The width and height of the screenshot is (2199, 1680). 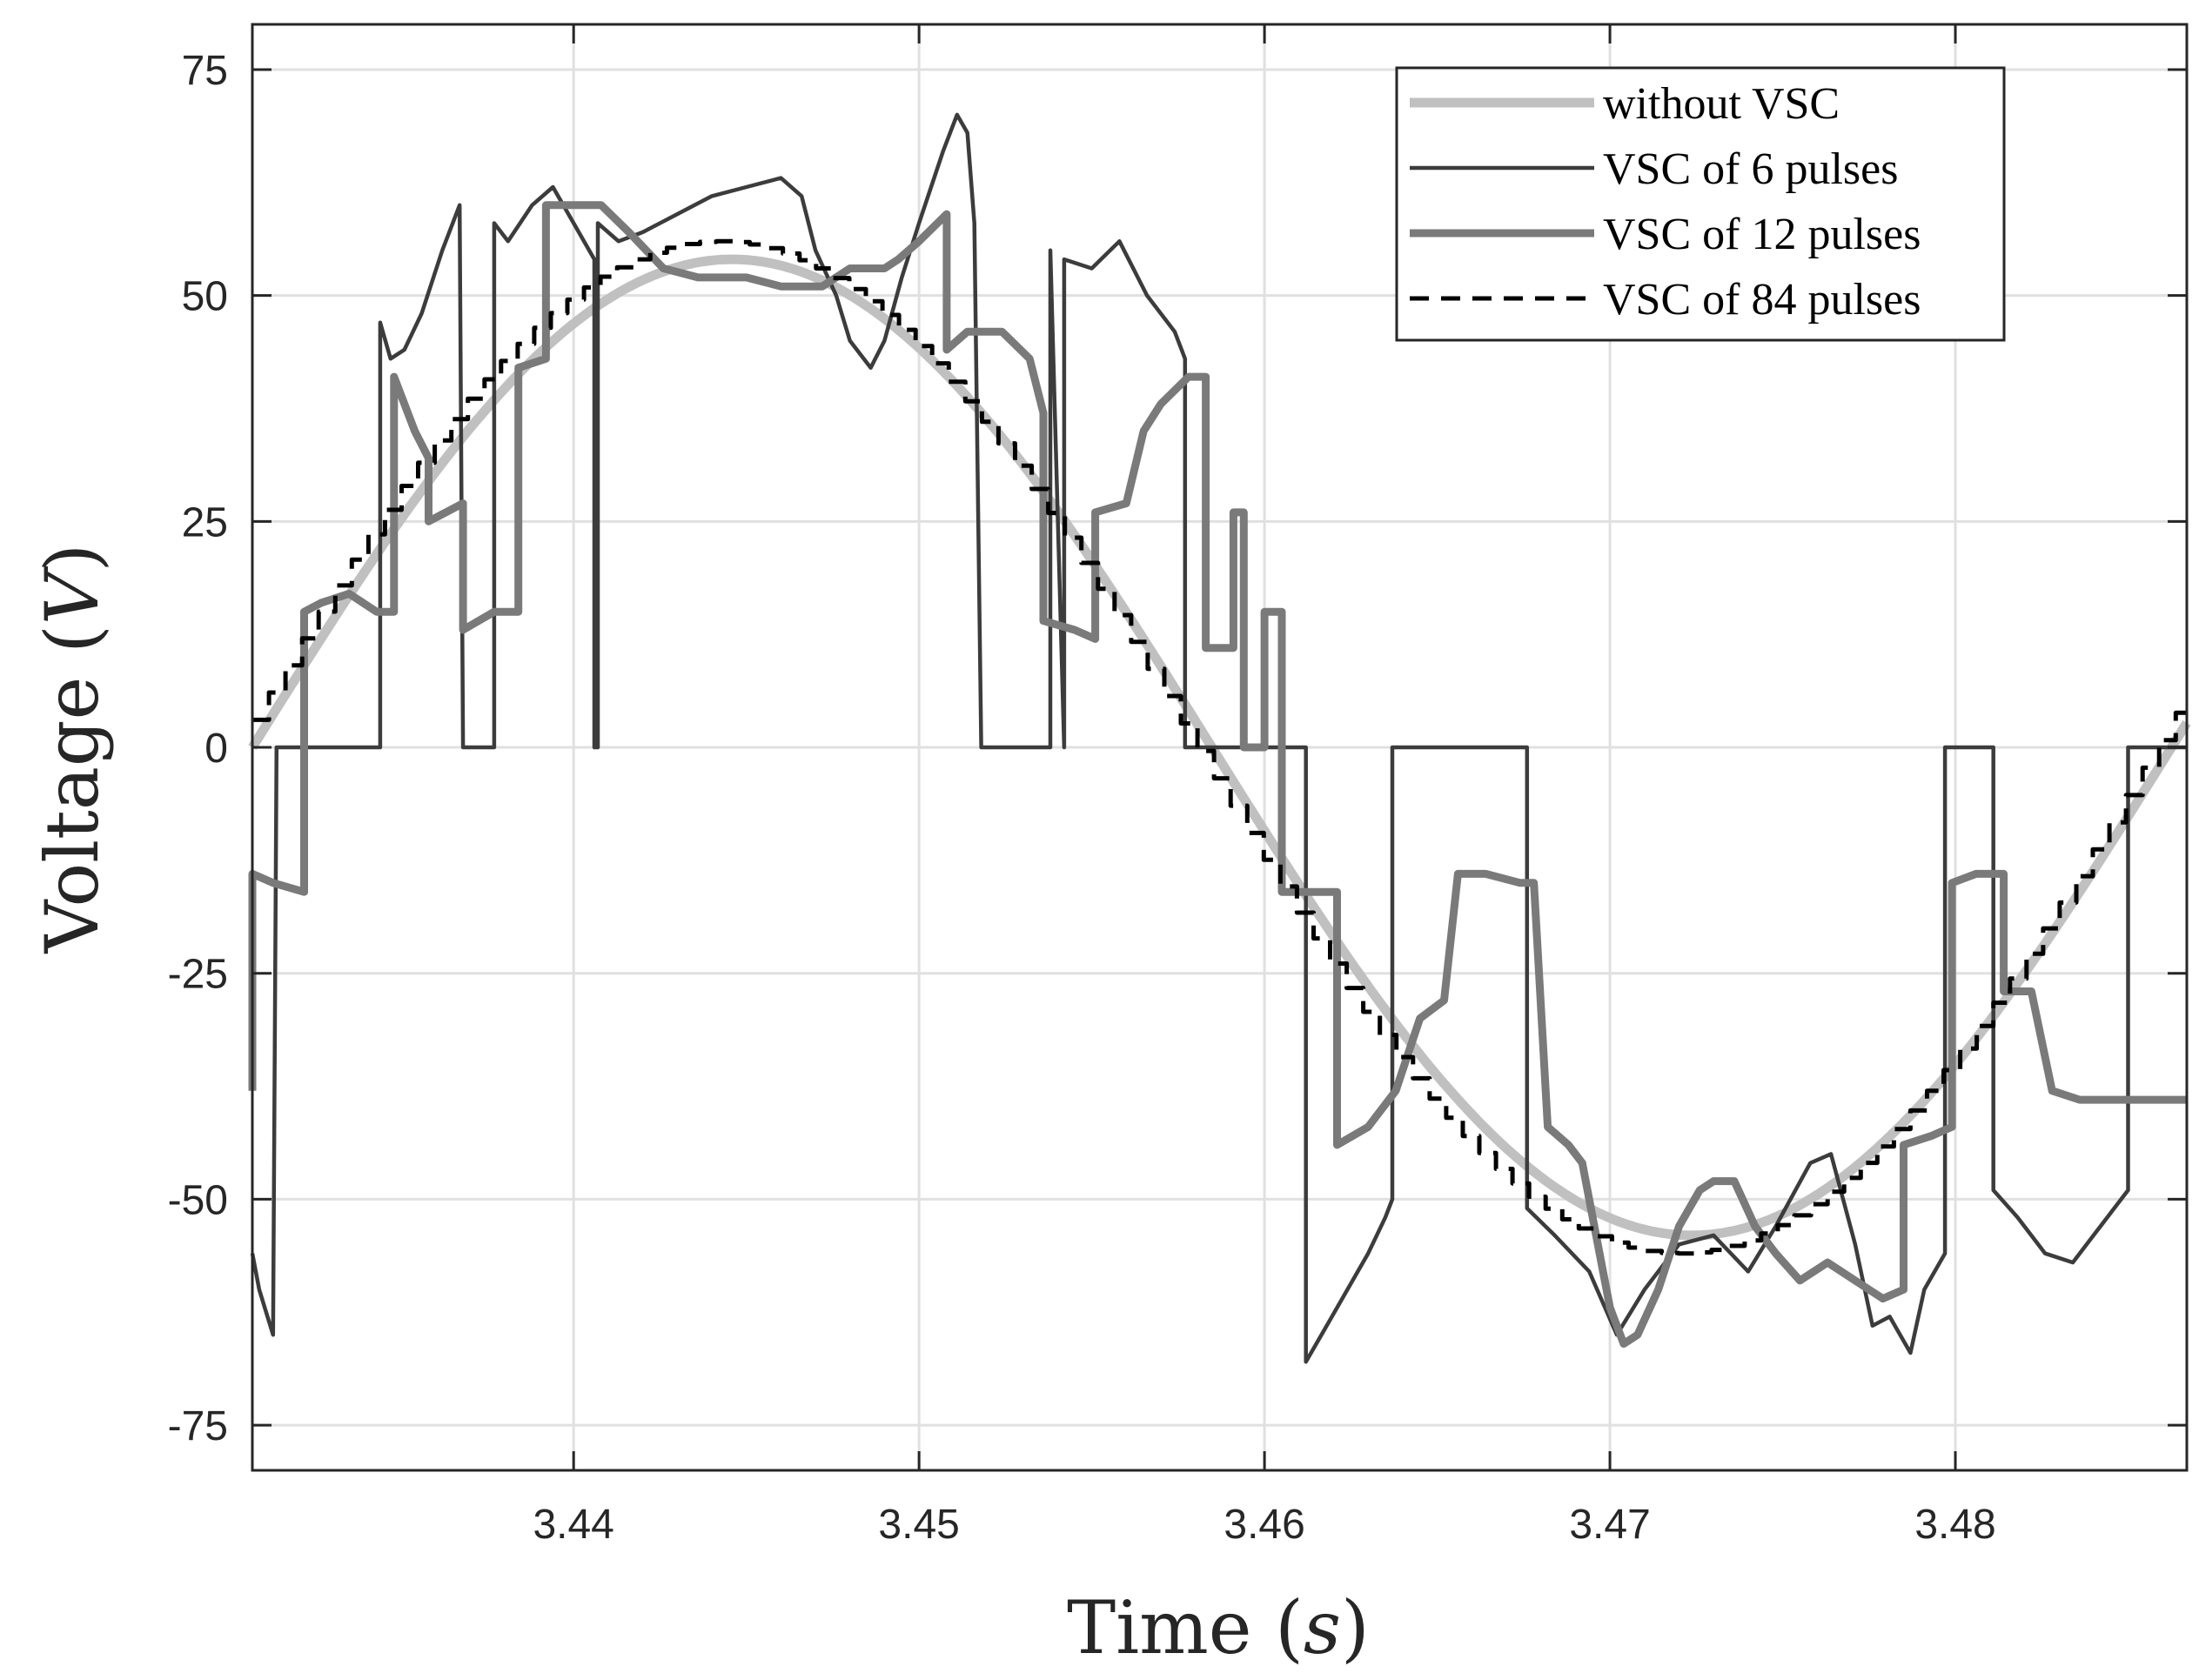 What do you see at coordinates (1762, 234) in the screenshot?
I see `legend-label-vsc-12-pulses: VSC of 12 pulses` at bounding box center [1762, 234].